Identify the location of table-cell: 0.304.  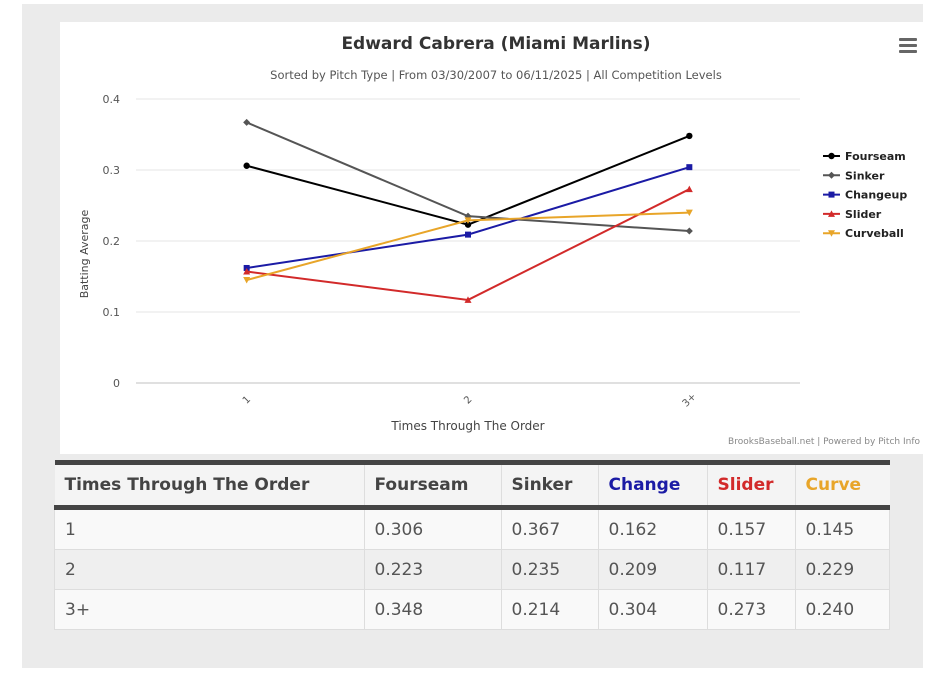
(652, 609).